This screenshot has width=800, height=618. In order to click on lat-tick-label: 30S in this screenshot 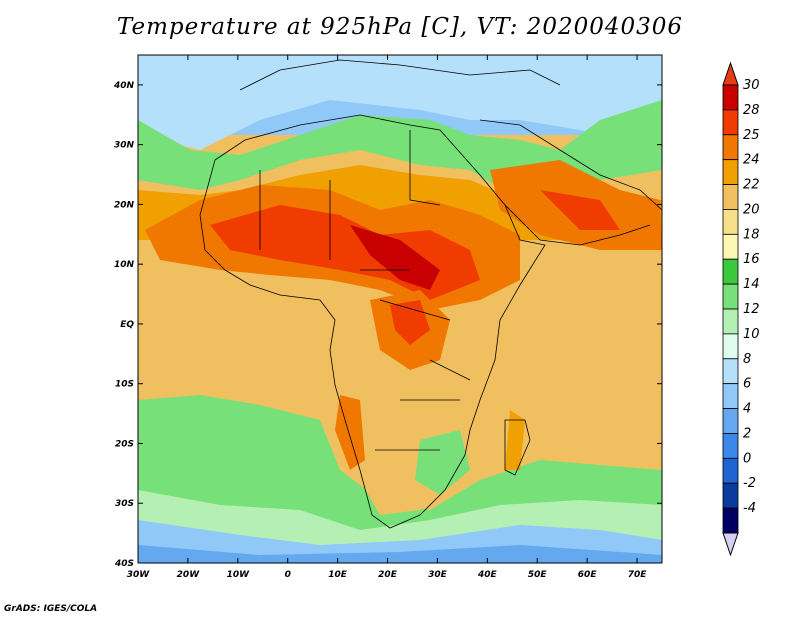, I will do `click(124, 504)`.